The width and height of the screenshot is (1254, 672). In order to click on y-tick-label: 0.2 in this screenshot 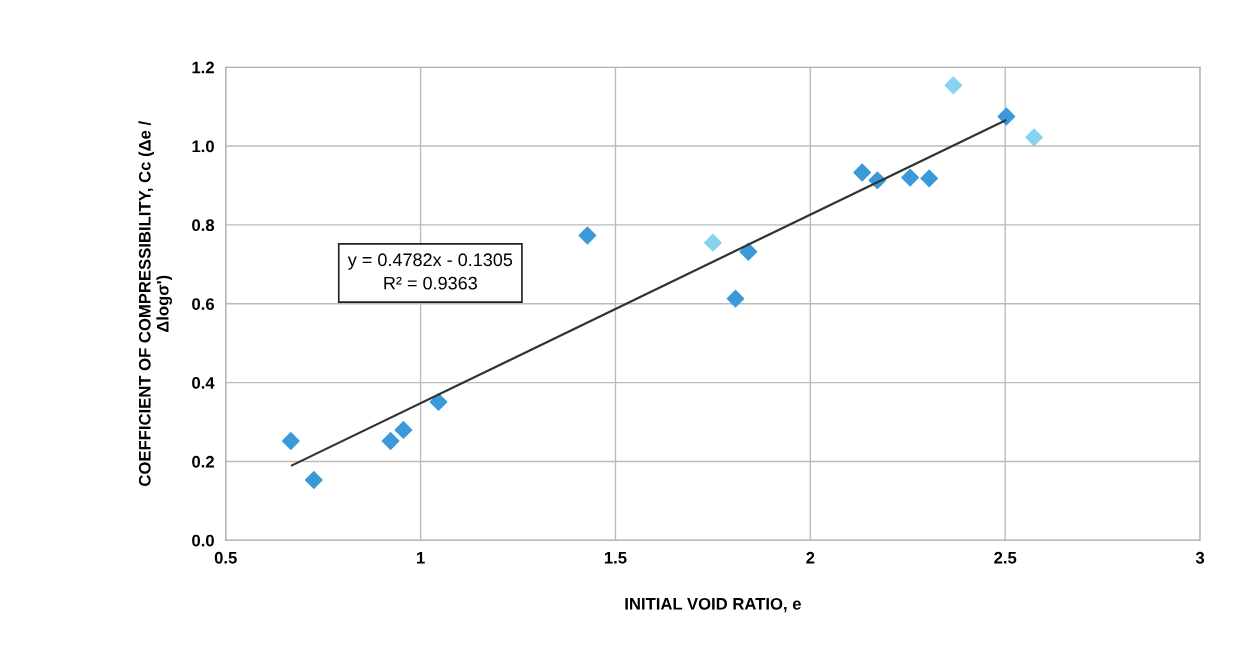, I will do `click(203, 461)`.